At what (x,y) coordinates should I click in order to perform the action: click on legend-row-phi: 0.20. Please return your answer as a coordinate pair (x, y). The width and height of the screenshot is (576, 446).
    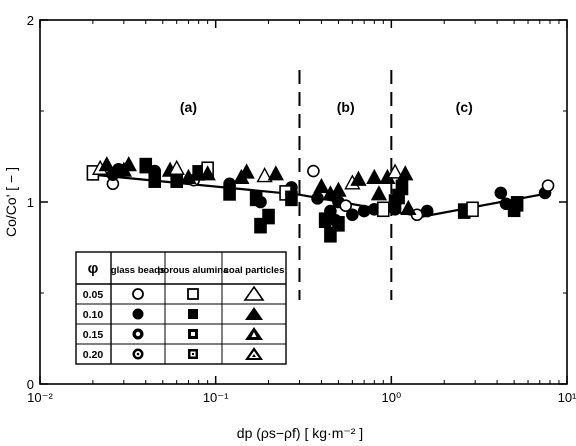
    Looking at the image, I should click on (93, 355).